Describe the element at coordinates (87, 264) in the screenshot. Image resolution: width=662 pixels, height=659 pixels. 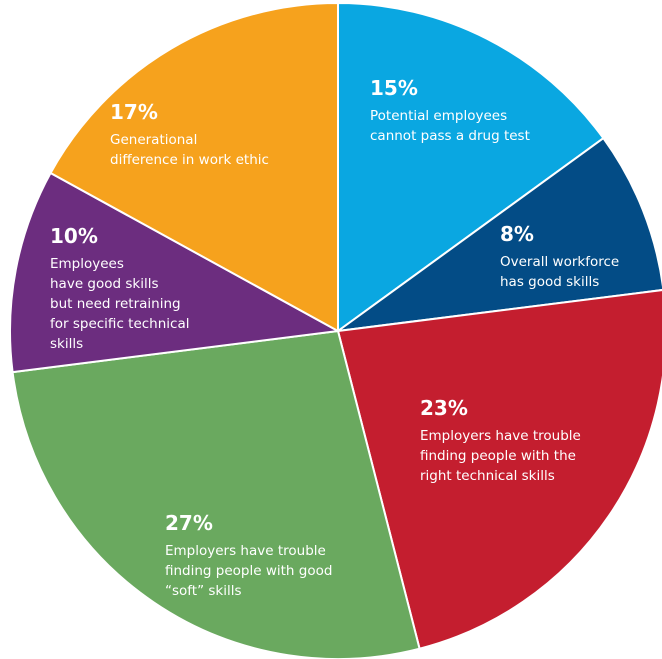
I see `slice-description-line-5-1: Employees` at that location.